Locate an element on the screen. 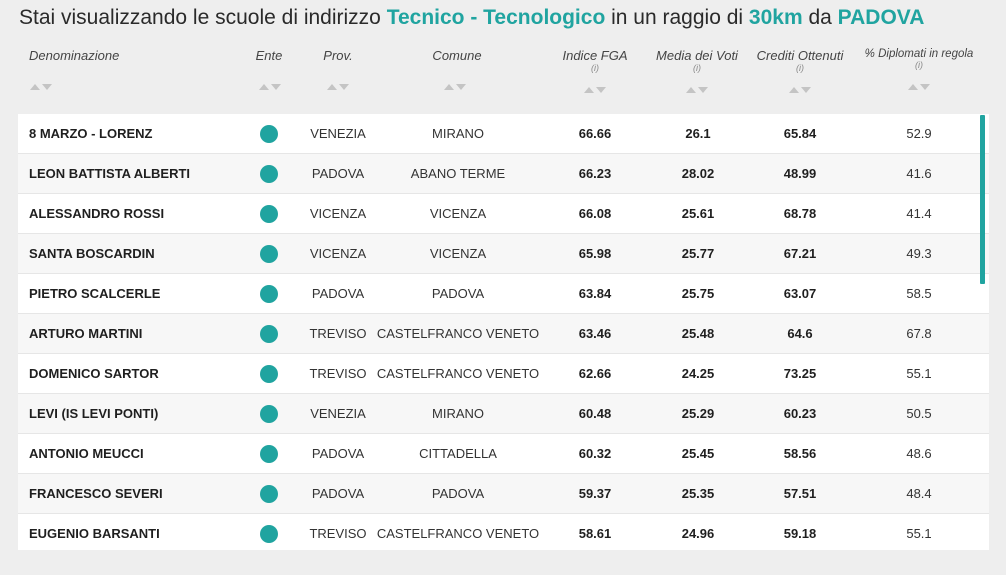  crediti-cell: 63.07 is located at coordinates (800, 293).